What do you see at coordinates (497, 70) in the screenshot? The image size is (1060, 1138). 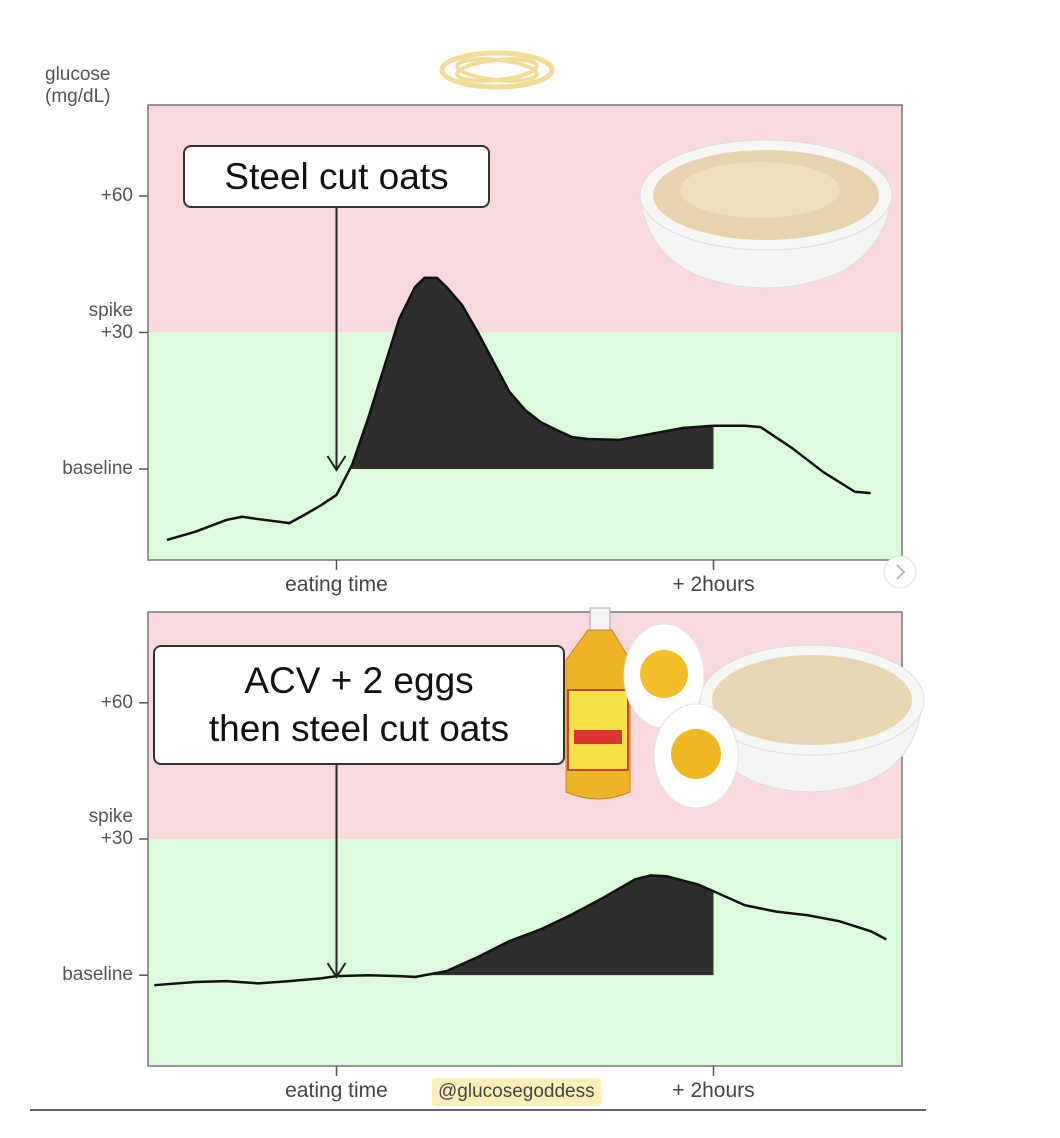 I see `decorations` at bounding box center [497, 70].